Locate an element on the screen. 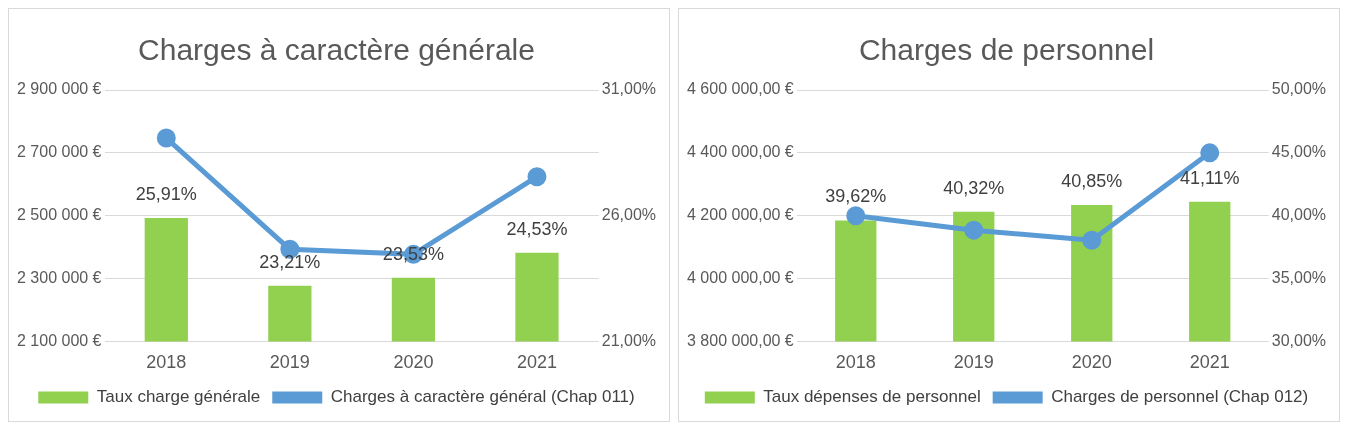  y2-tick-label: 50,00% is located at coordinates (1298, 89).